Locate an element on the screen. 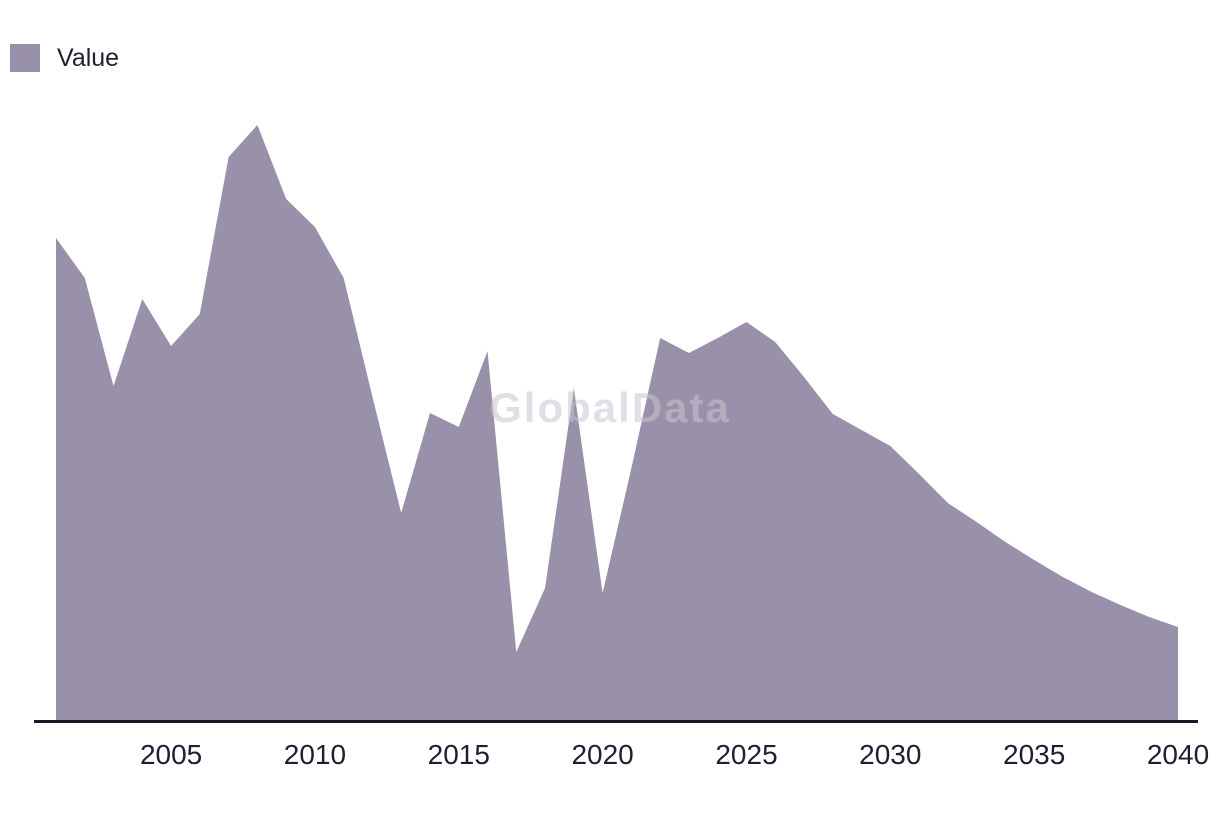 This screenshot has width=1220, height=816. x-axis-tick-label: 2025 is located at coordinates (746, 754).